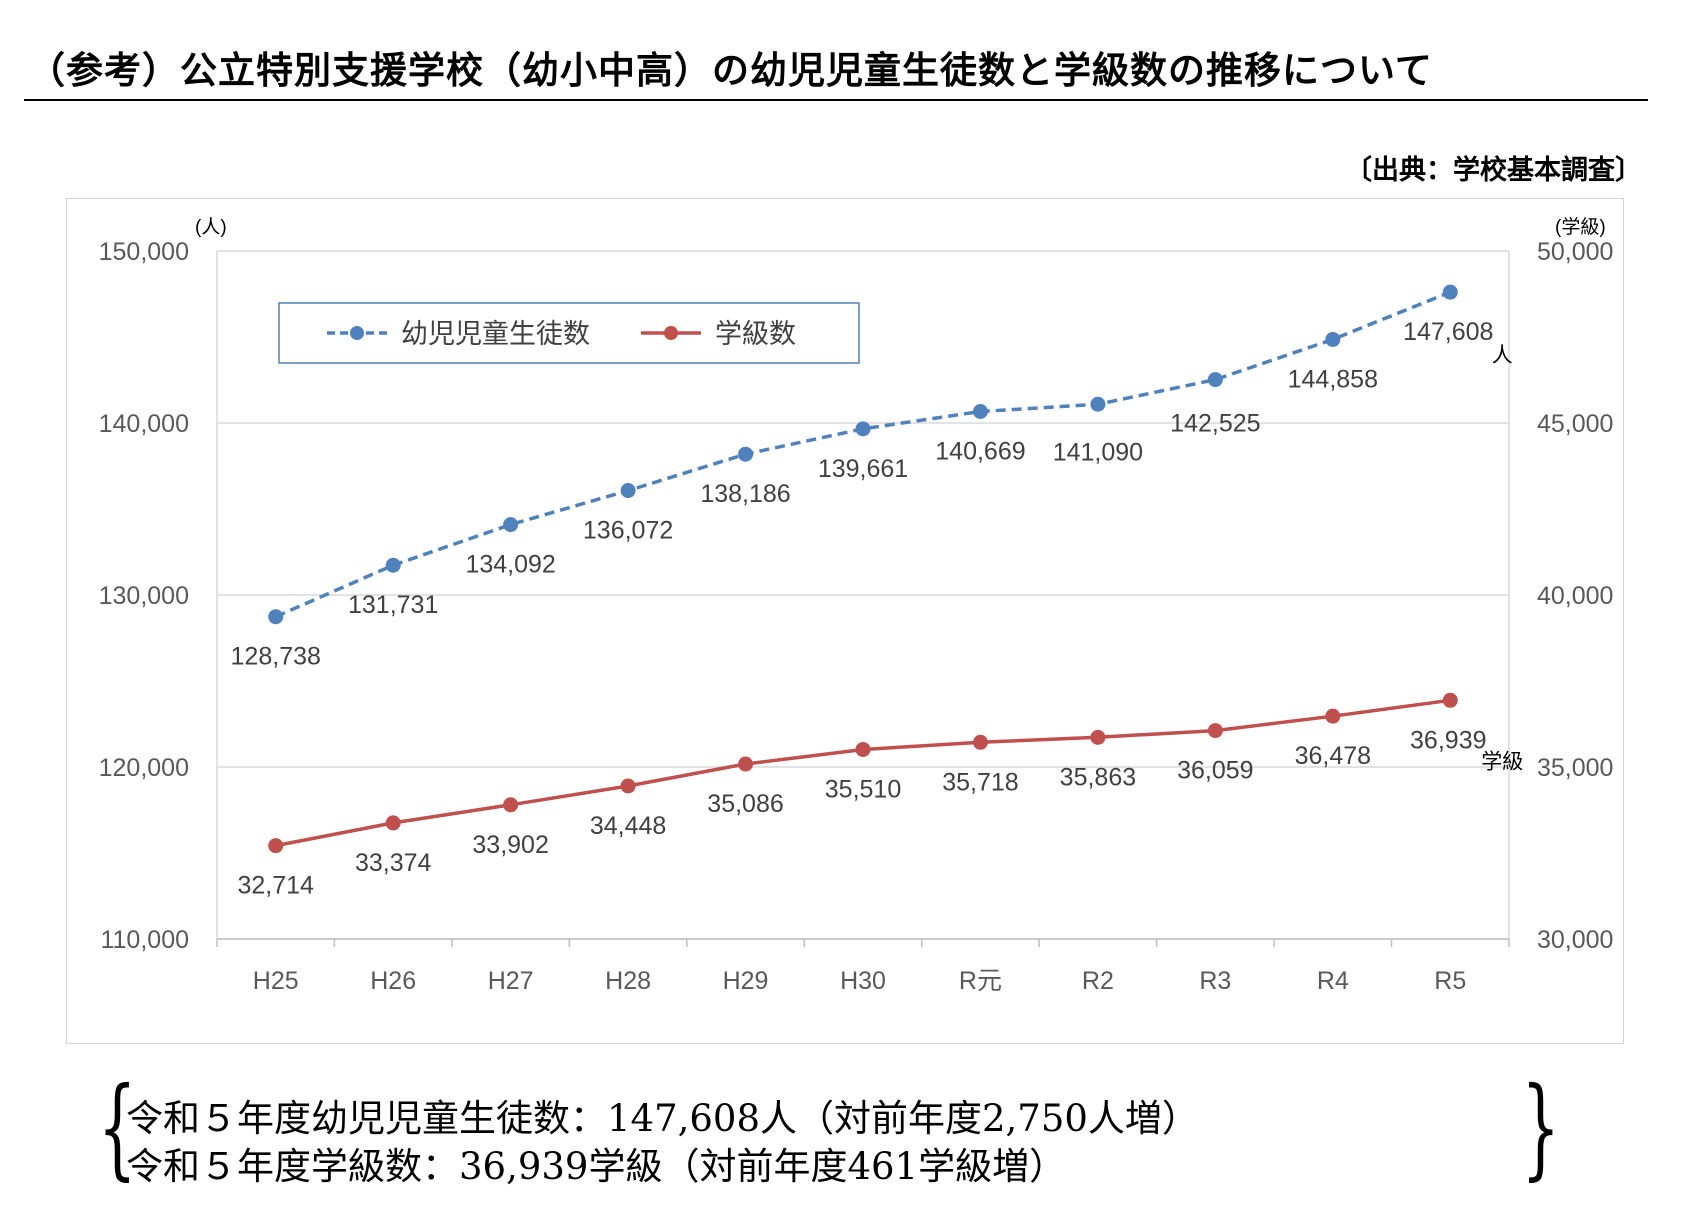  What do you see at coordinates (980, 451) in the screenshot?
I see `data-label: 140,669` at bounding box center [980, 451].